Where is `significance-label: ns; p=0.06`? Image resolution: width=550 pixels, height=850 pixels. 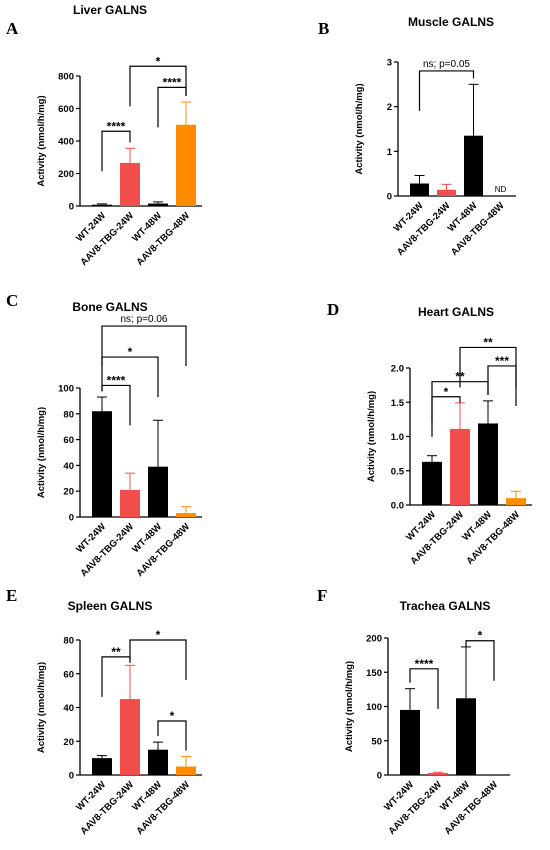
significance-label: ns; p=0.06 is located at coordinates (144, 319).